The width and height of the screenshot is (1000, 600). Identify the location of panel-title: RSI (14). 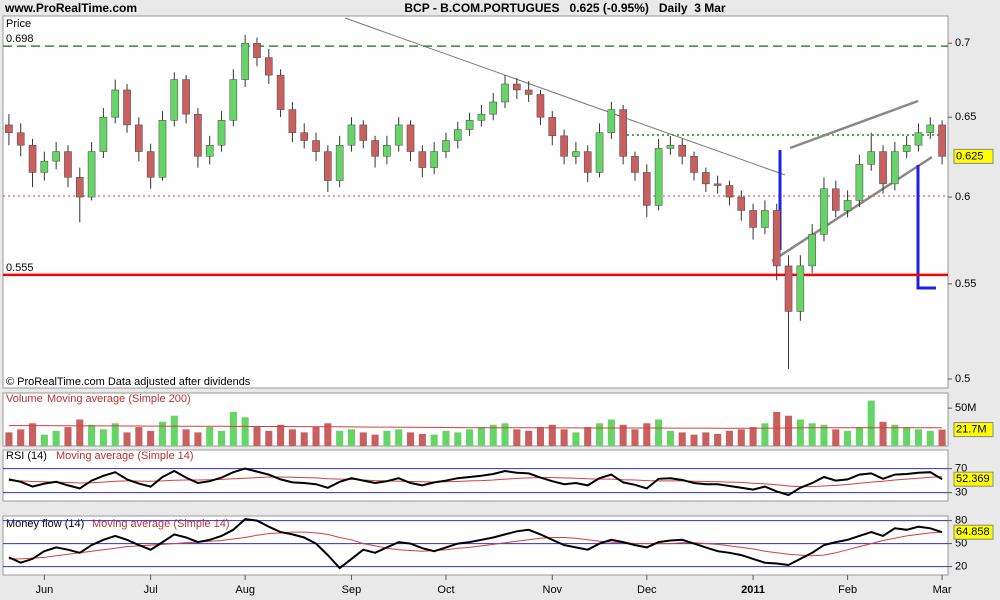
(26, 456).